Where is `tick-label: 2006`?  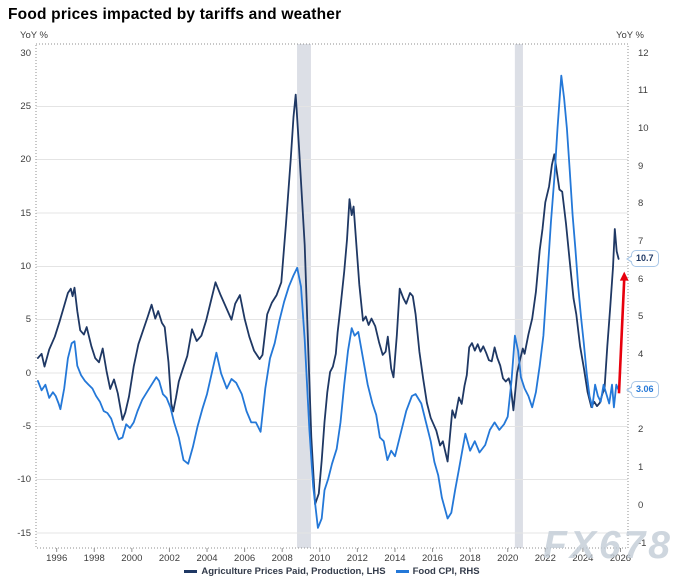
tick-label: 2006 is located at coordinates (245, 558).